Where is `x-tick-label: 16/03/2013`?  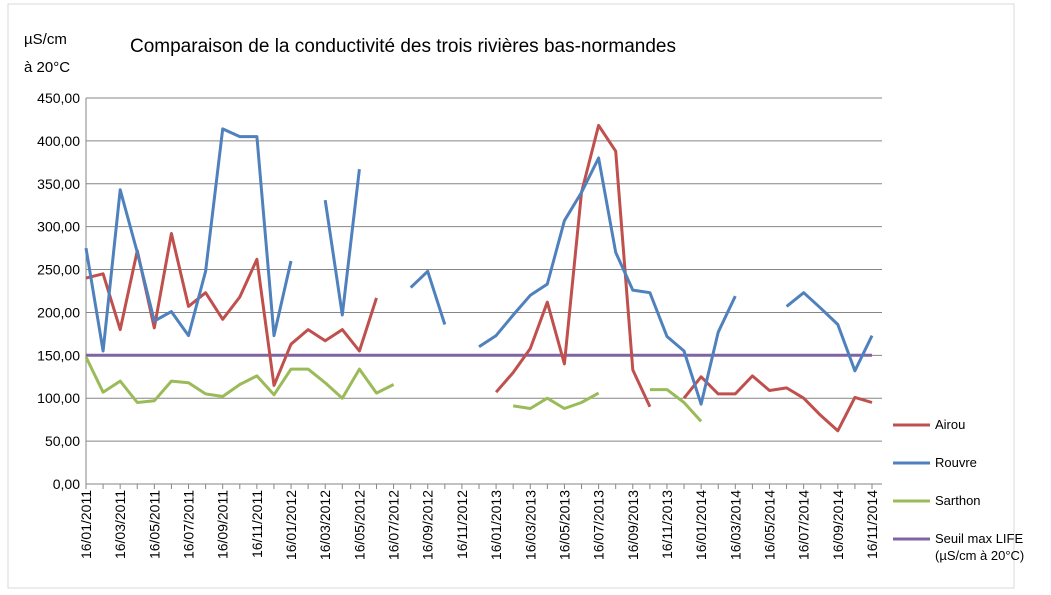 x-tick-label: 16/03/2013 is located at coordinates (530, 525).